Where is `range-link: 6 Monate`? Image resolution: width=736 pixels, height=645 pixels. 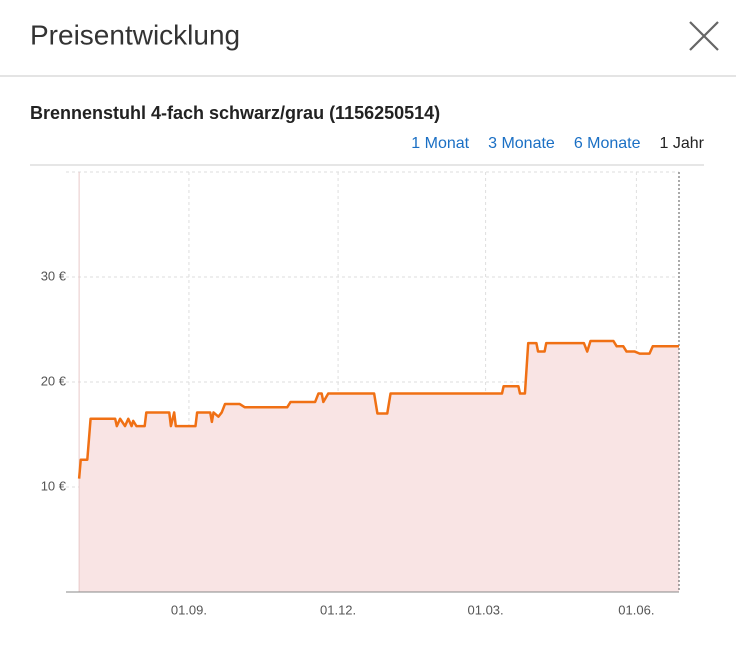
range-link: 6 Monate is located at coordinates (607, 143).